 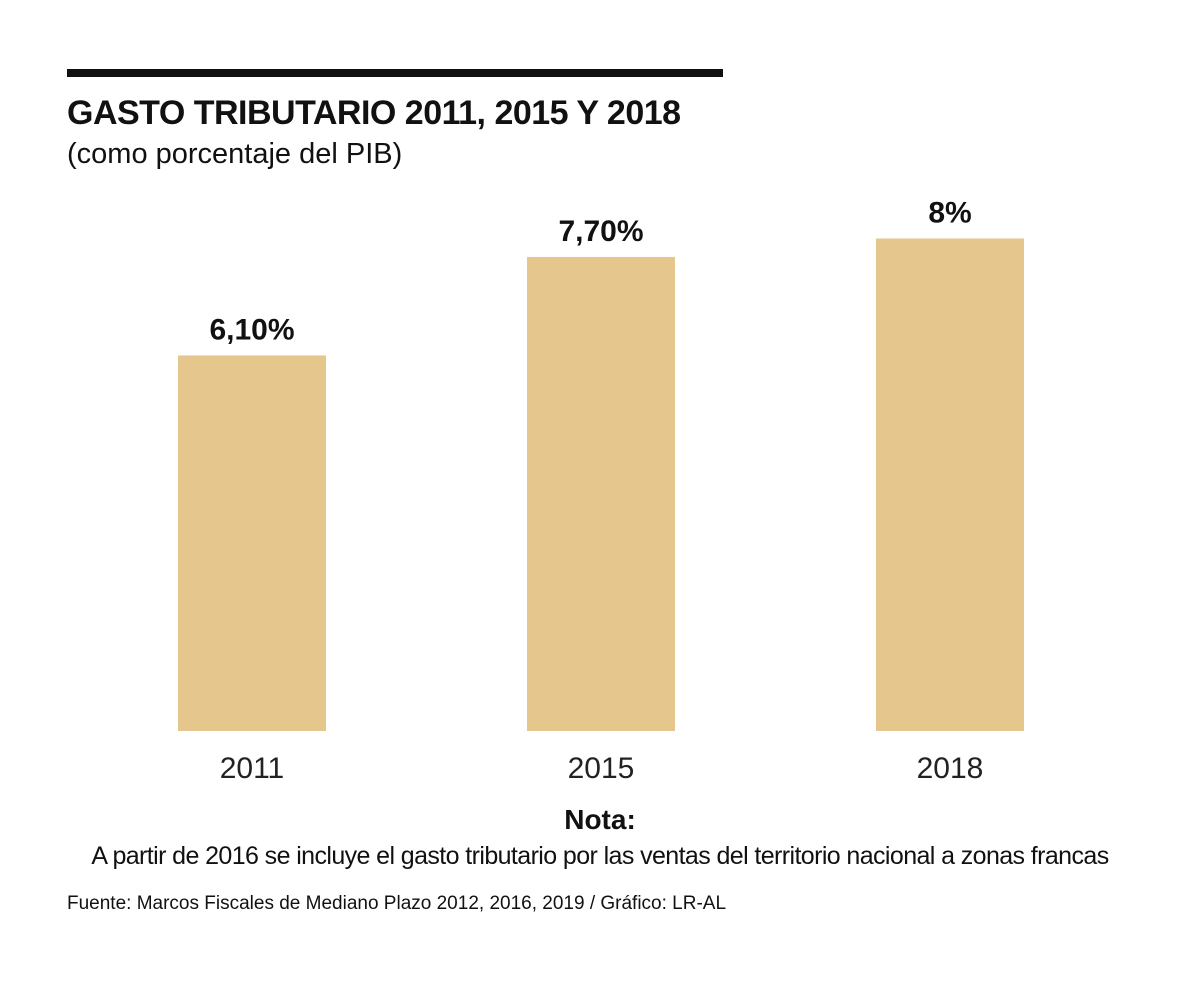 I want to click on value-label-2015: 7,70%, so click(x=600, y=231).